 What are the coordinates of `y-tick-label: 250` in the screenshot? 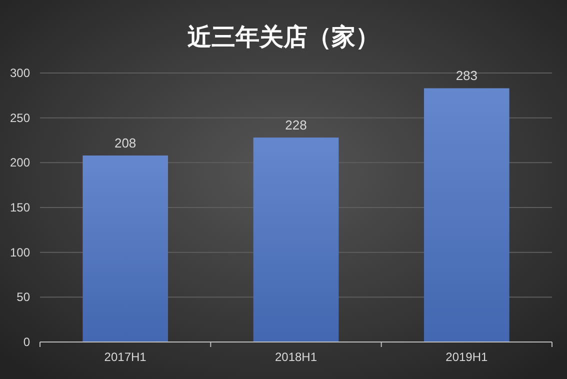 It's located at (20, 117).